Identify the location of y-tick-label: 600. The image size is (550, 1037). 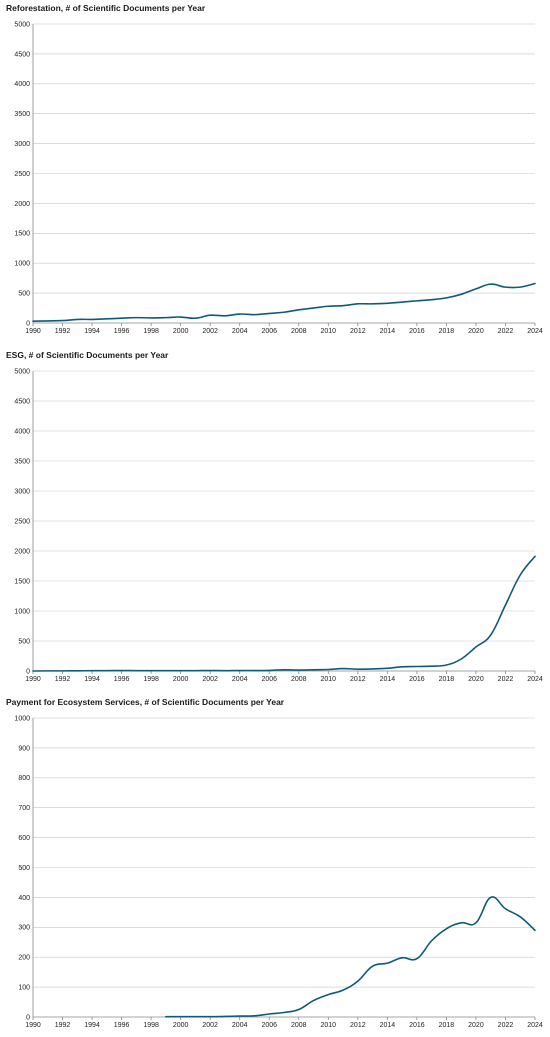
(24, 838).